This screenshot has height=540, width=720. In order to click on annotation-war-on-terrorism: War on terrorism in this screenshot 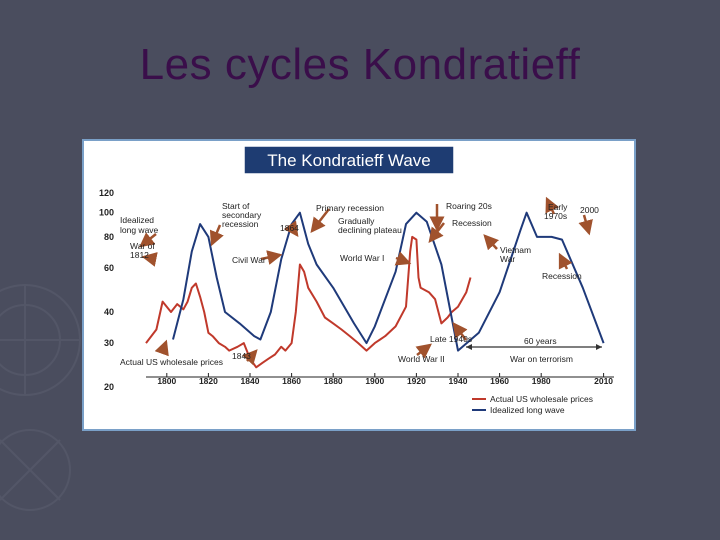, I will do `click(541, 359)`.